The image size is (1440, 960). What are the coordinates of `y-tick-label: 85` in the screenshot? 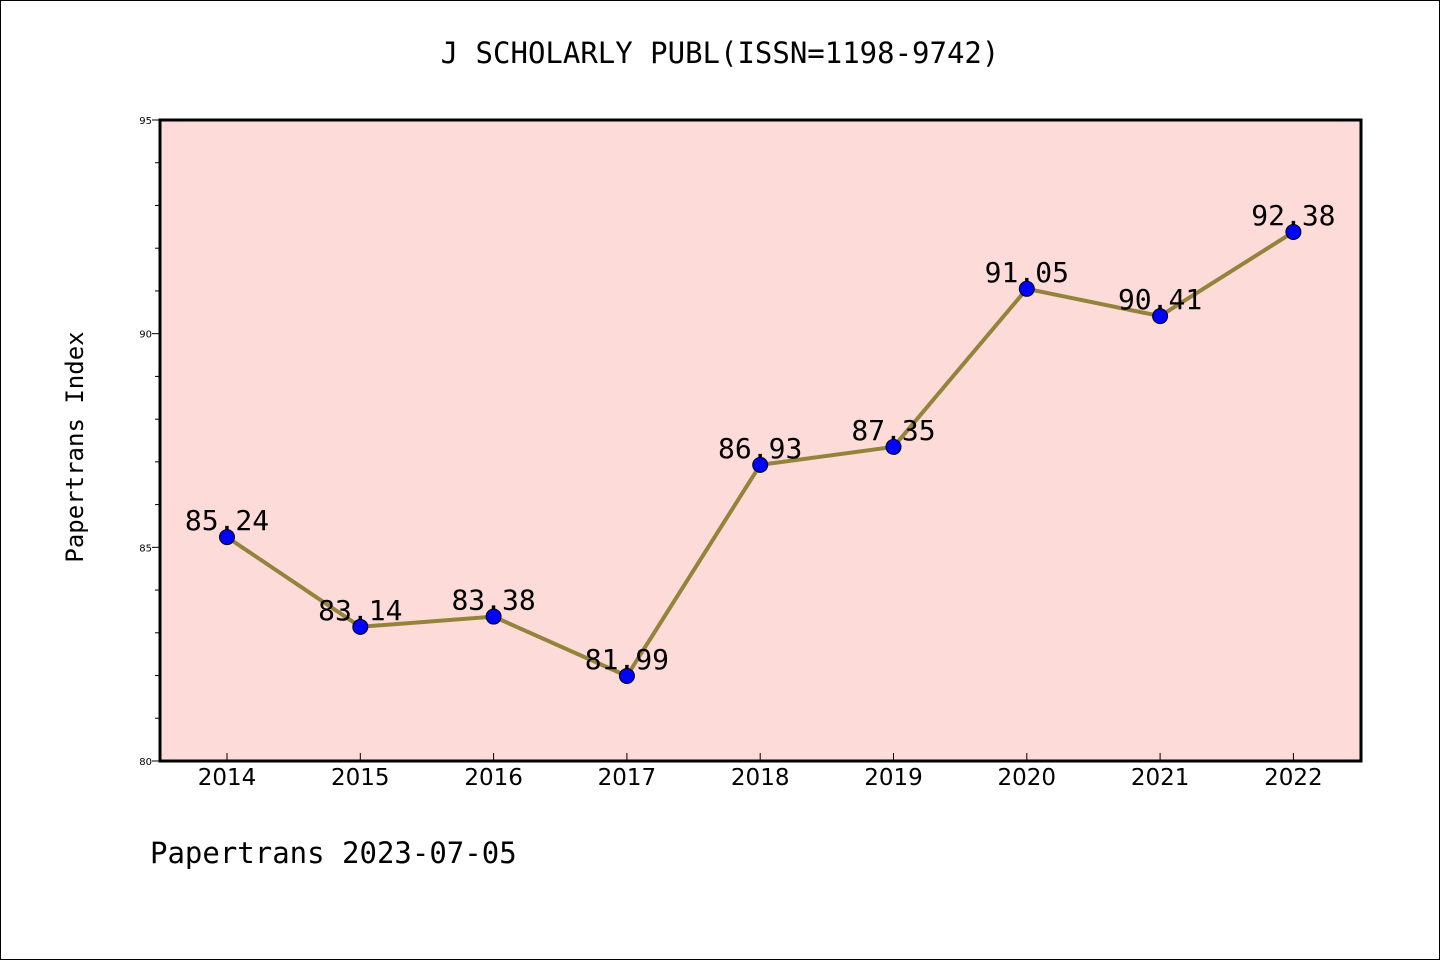 It's located at (145, 548).